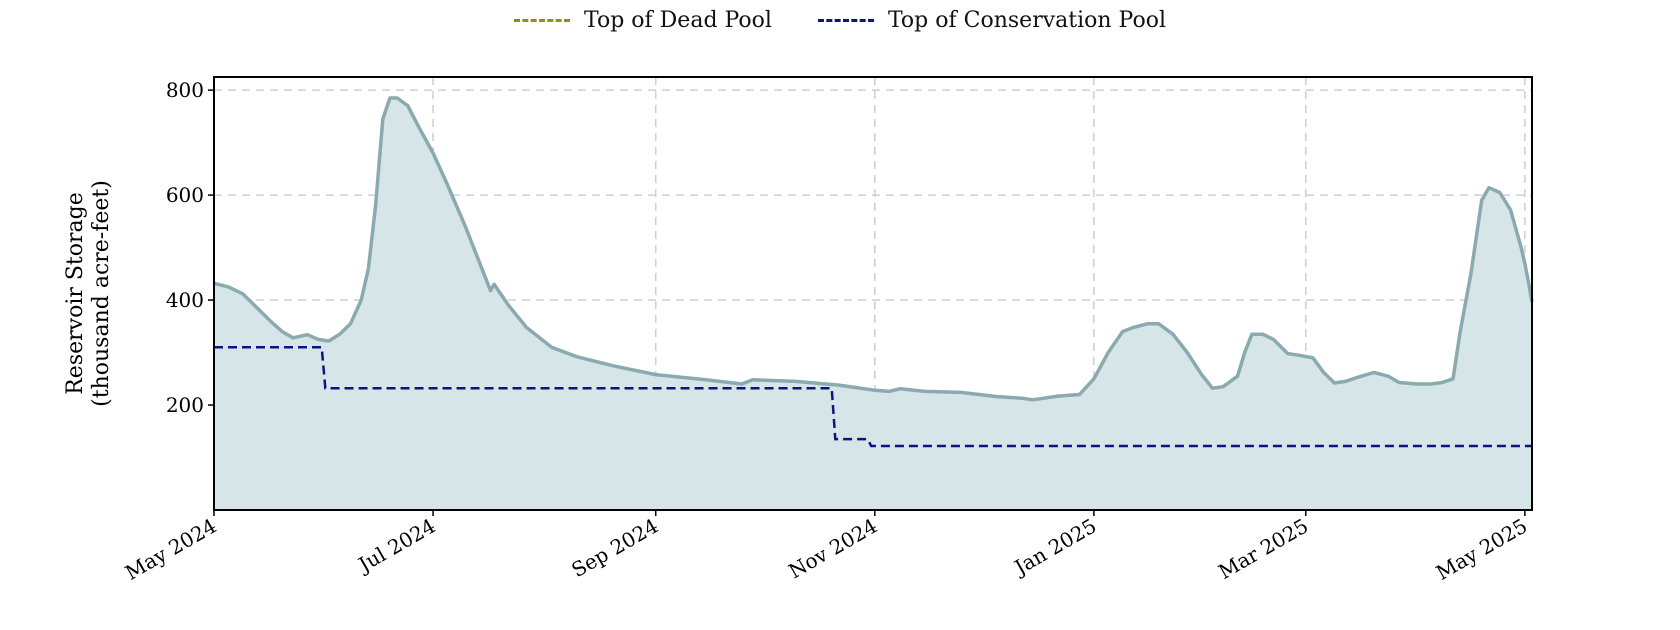 This screenshot has width=1680, height=630. Describe the element at coordinates (185, 300) in the screenshot. I see `y-tick-label: 400` at that location.